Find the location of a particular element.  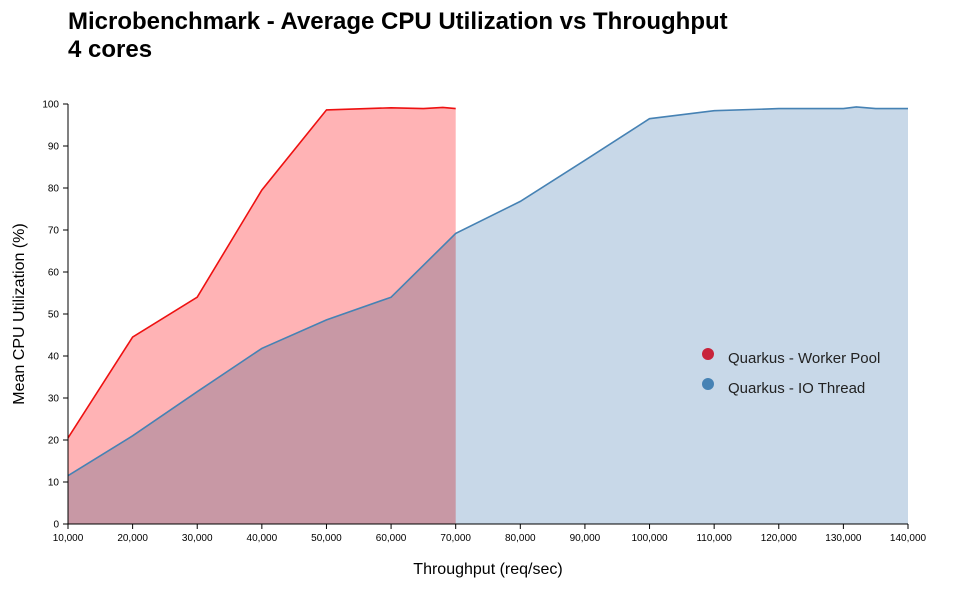

x-tick-label: 20,000 is located at coordinates (132, 538).